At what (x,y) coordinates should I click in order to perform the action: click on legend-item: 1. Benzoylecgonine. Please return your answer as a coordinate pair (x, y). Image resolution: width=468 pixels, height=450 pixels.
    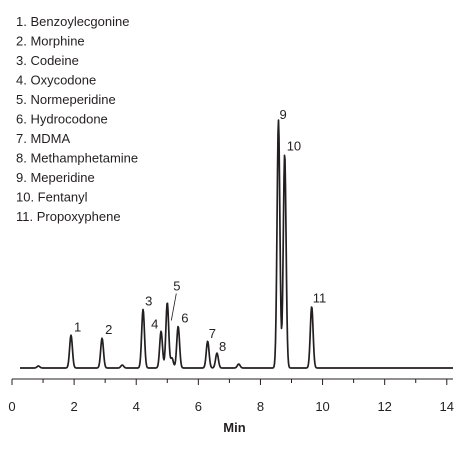
    Looking at the image, I should click on (72, 21).